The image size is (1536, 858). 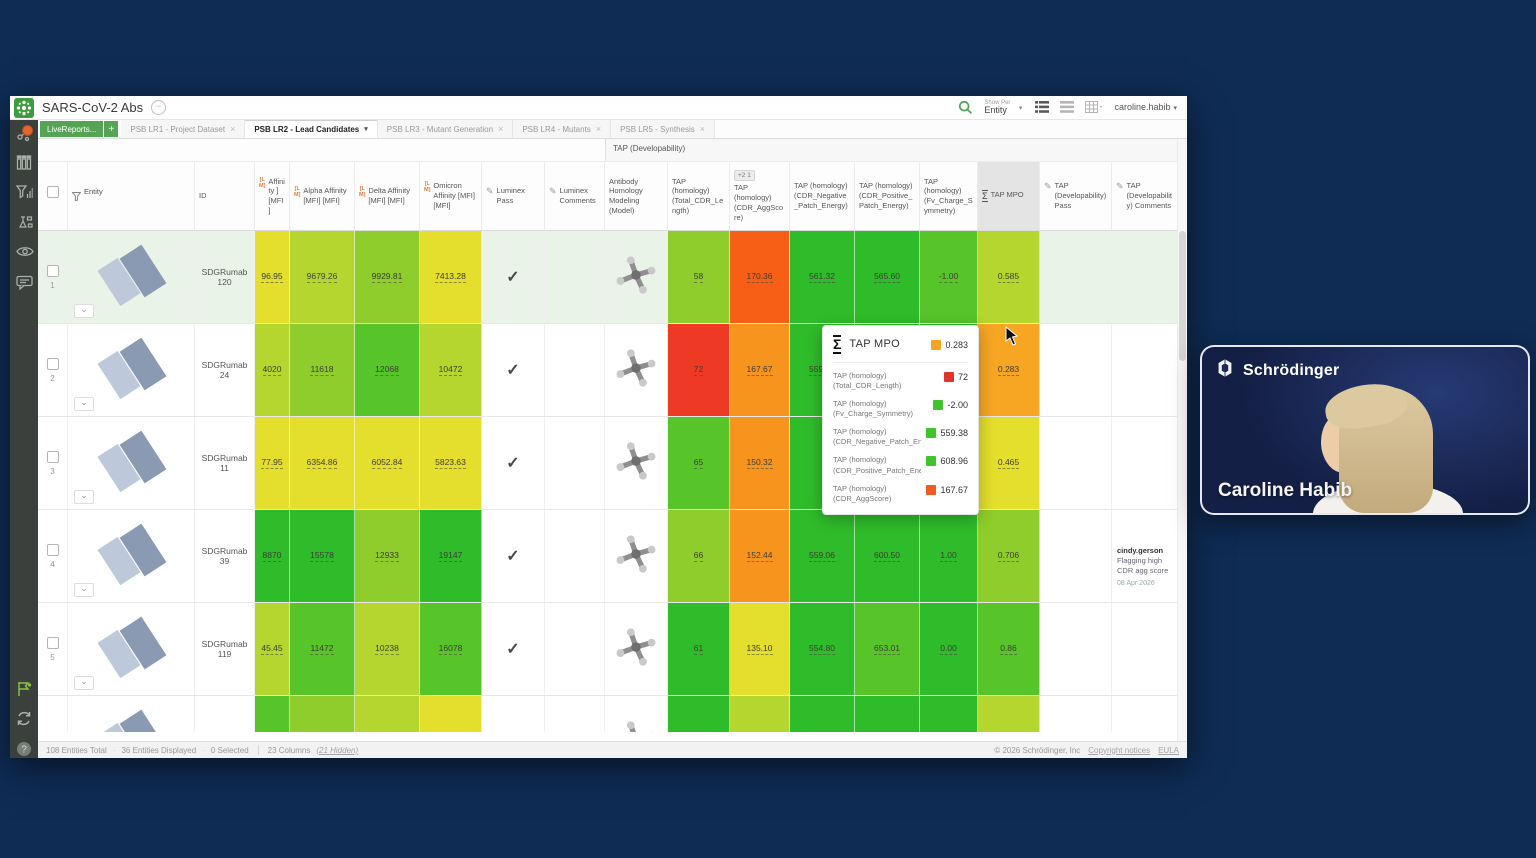 I want to click on tab-psb-lr1-project-dataset: PSB LR1 - Project Dataset ×, so click(x=183, y=129).